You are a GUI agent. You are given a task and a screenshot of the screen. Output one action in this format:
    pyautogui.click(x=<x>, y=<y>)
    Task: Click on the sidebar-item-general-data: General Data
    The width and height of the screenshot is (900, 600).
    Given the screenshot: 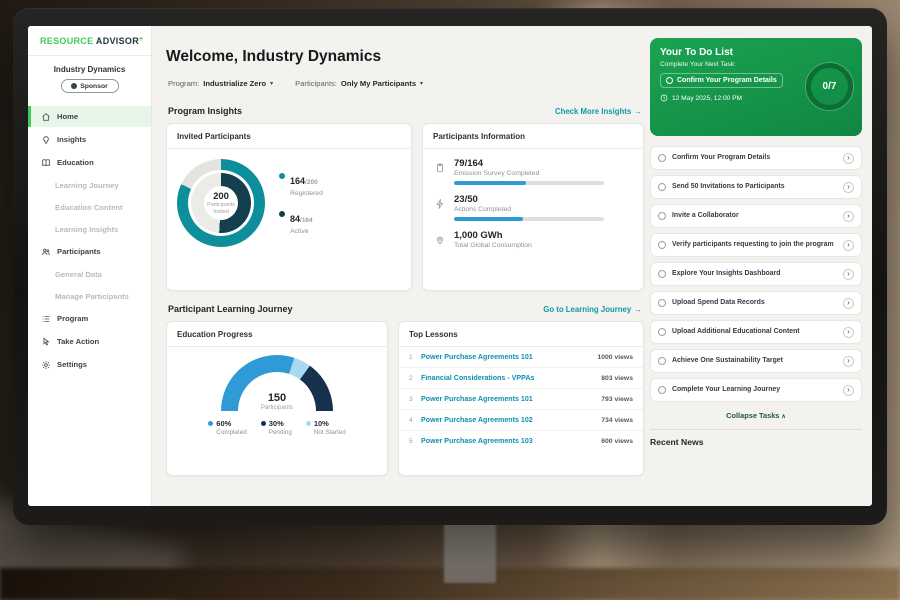 What is the action you would take?
    pyautogui.click(x=89, y=274)
    